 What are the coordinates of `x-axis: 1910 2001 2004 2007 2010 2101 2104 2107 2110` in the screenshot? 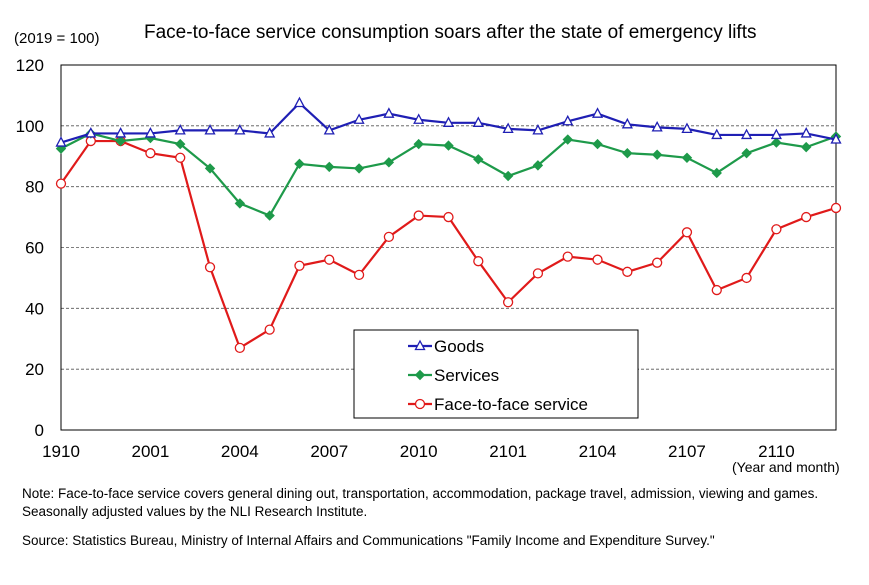 It's located at (418, 451).